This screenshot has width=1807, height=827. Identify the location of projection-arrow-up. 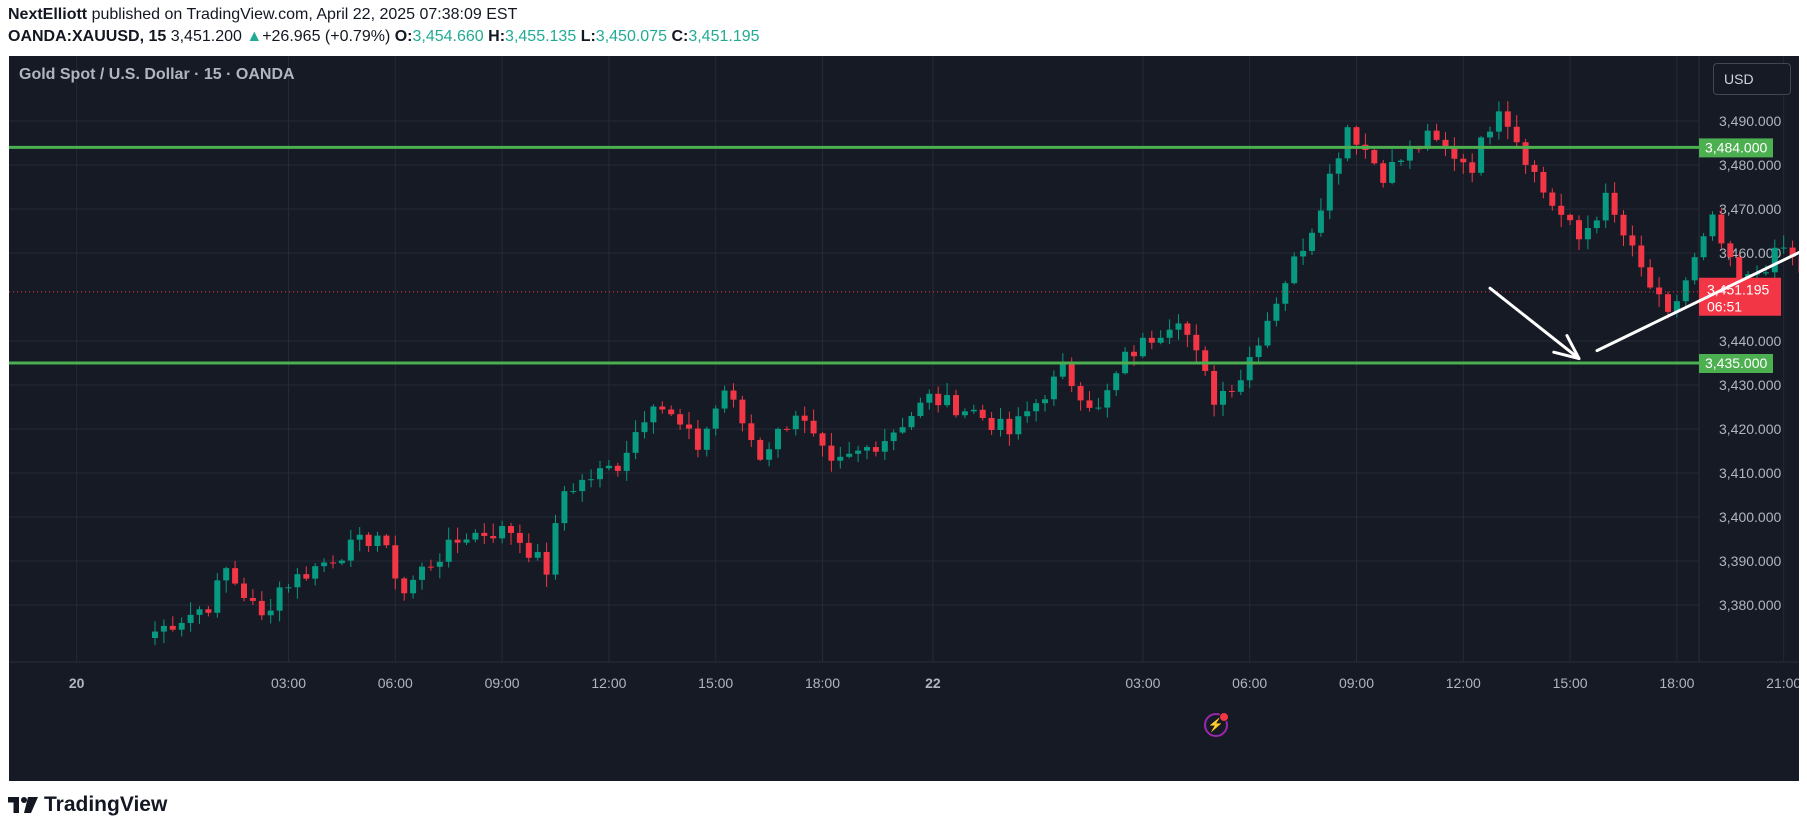
(1697, 301).